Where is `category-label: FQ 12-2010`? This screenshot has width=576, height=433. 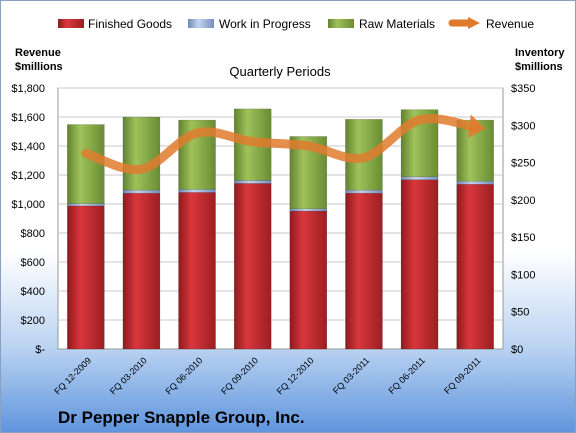
category-label: FQ 12-2010 is located at coordinates (295, 375).